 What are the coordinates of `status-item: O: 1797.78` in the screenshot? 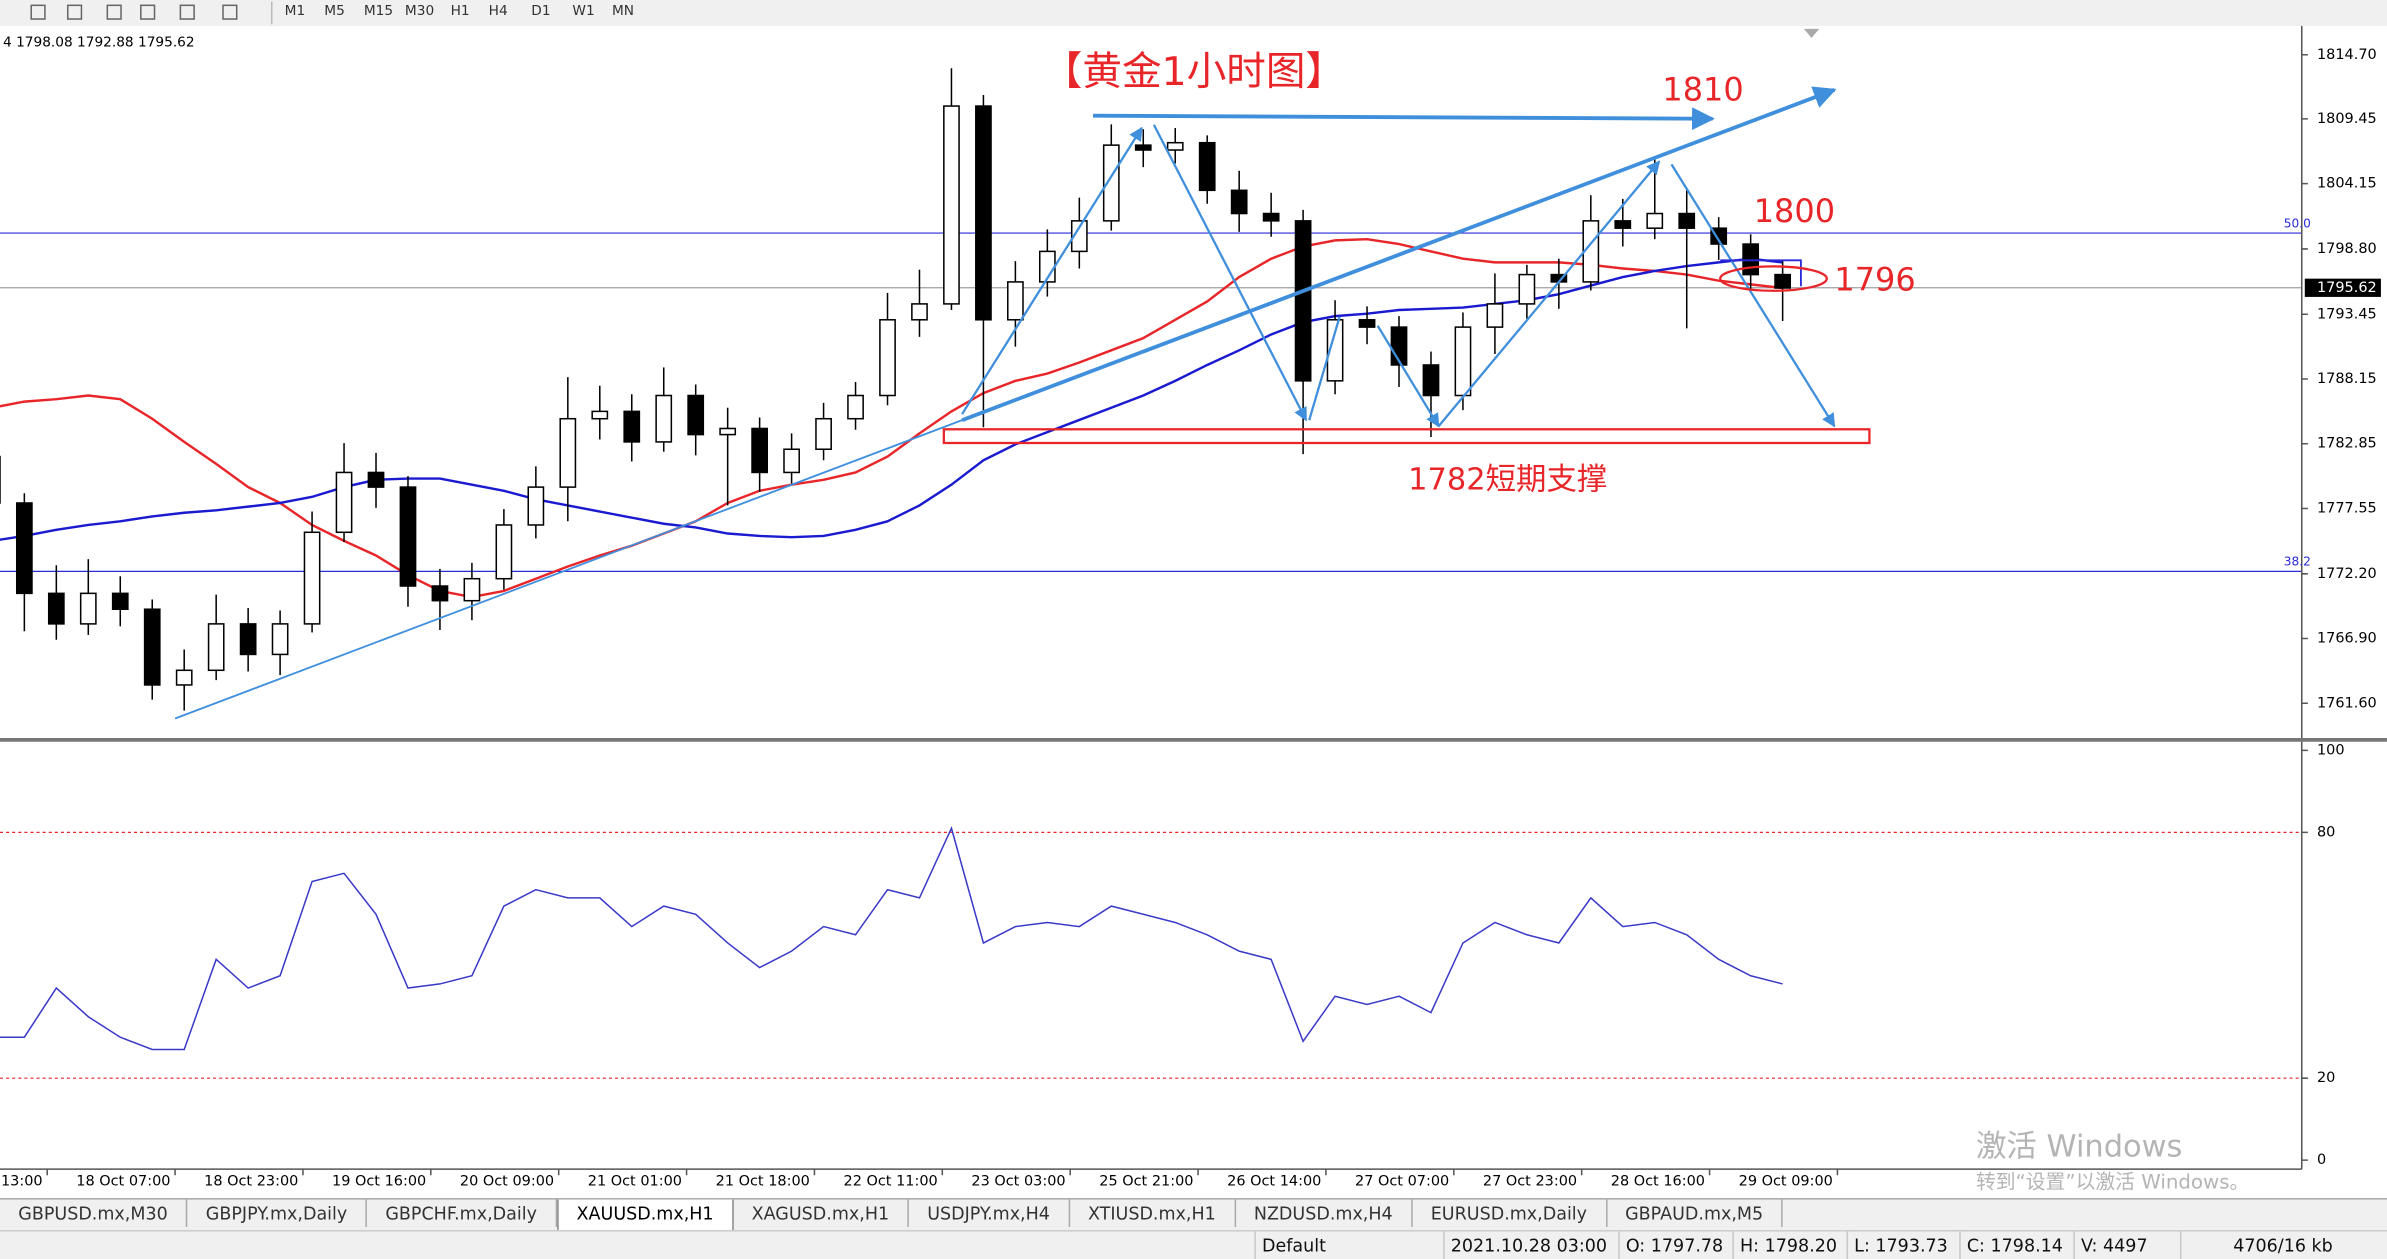 It's located at (1675, 1245).